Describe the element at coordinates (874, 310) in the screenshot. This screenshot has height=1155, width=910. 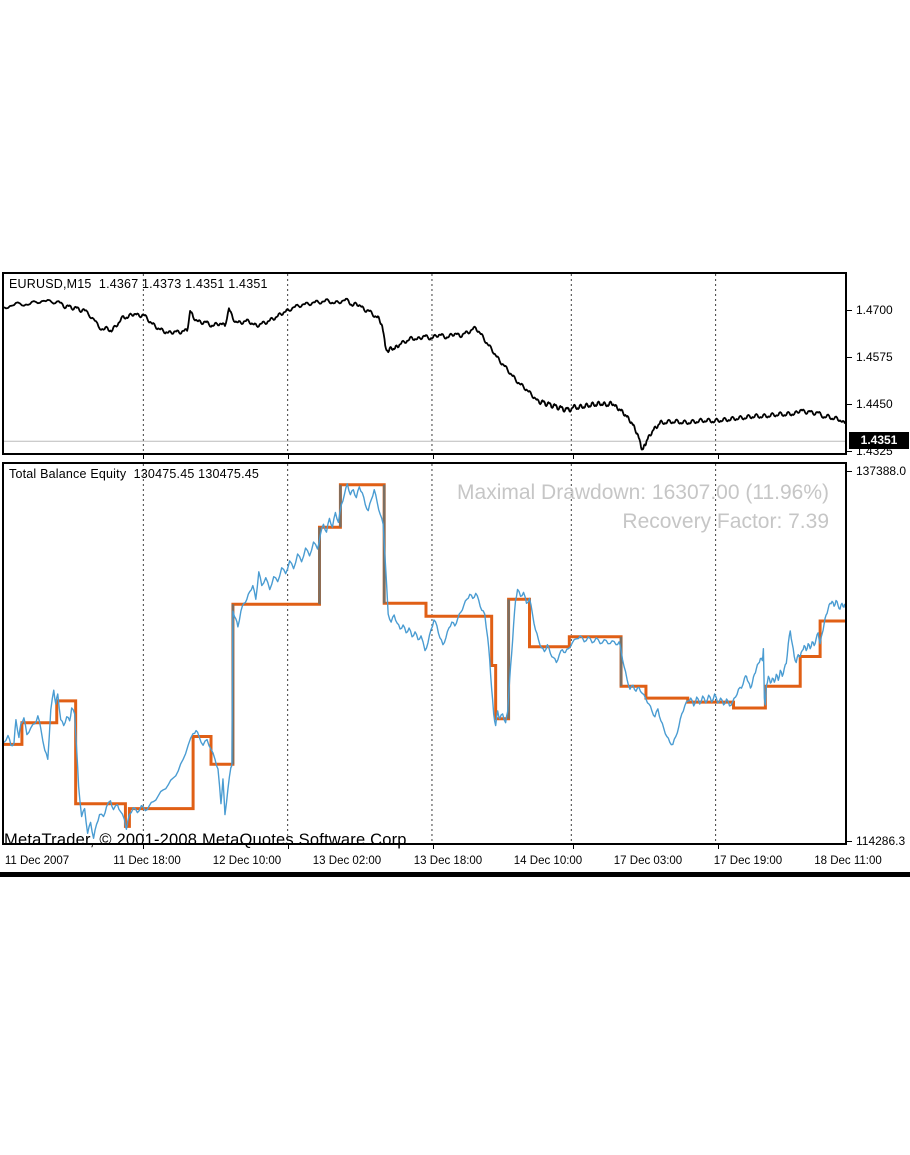
I see `price-axis-label: 1.4700` at that location.